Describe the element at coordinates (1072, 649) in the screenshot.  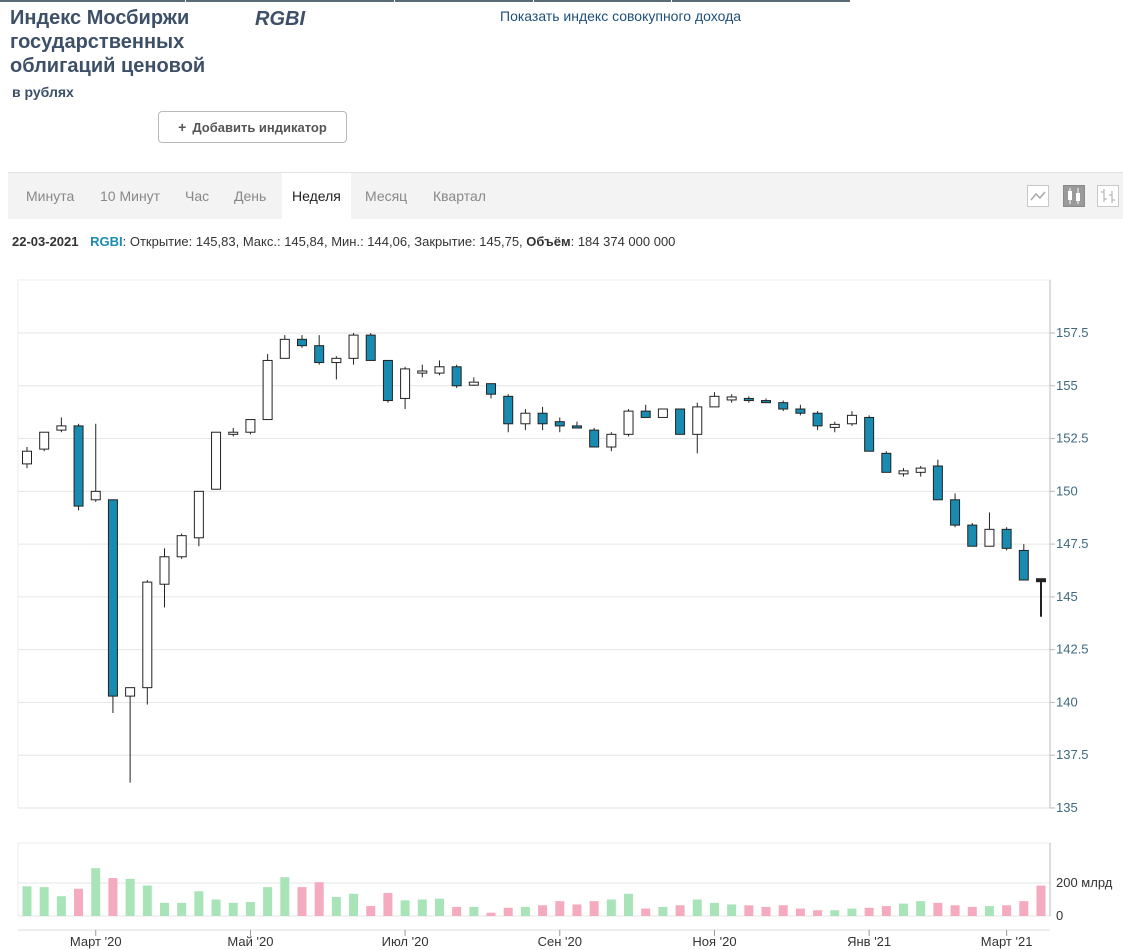
I see `y-tick-label: 142.5` at that location.